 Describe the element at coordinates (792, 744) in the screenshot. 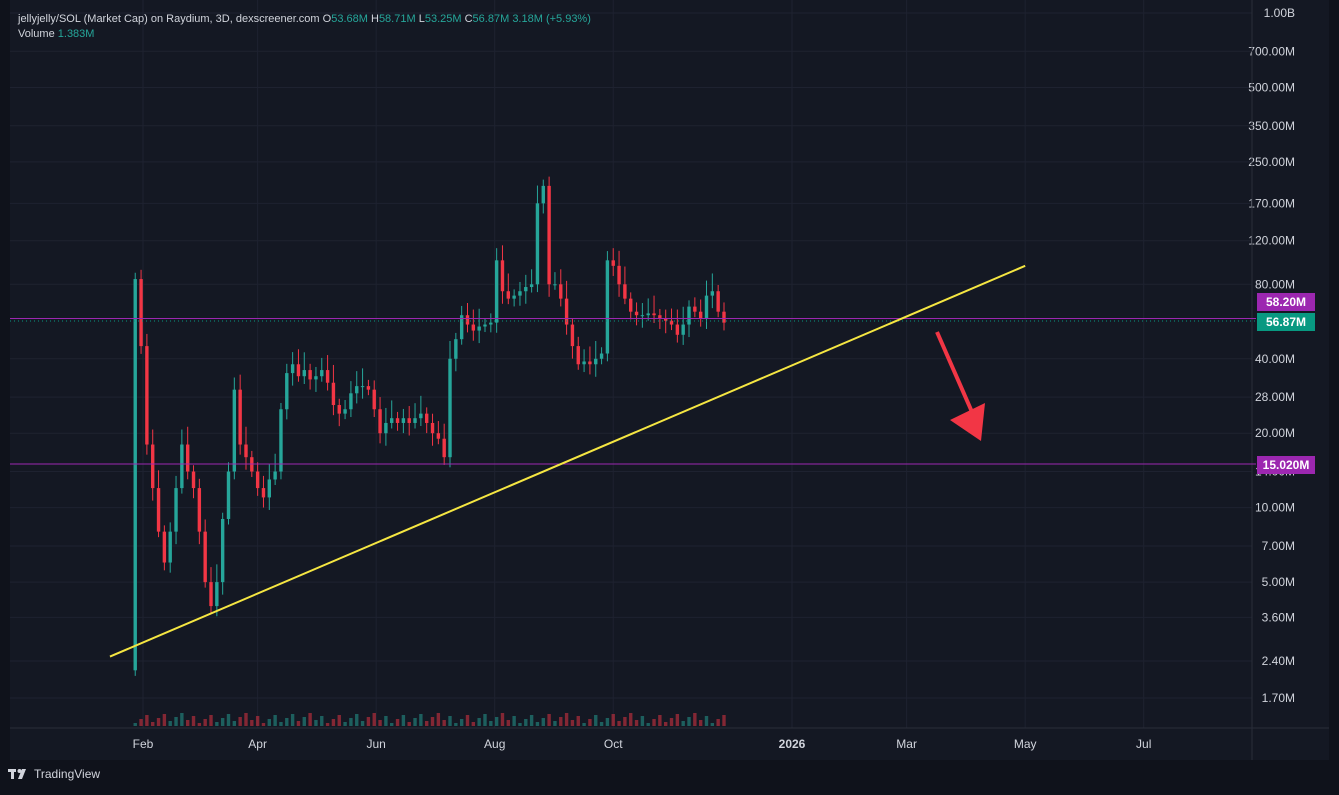

I see `x-tick-label: 2026` at that location.